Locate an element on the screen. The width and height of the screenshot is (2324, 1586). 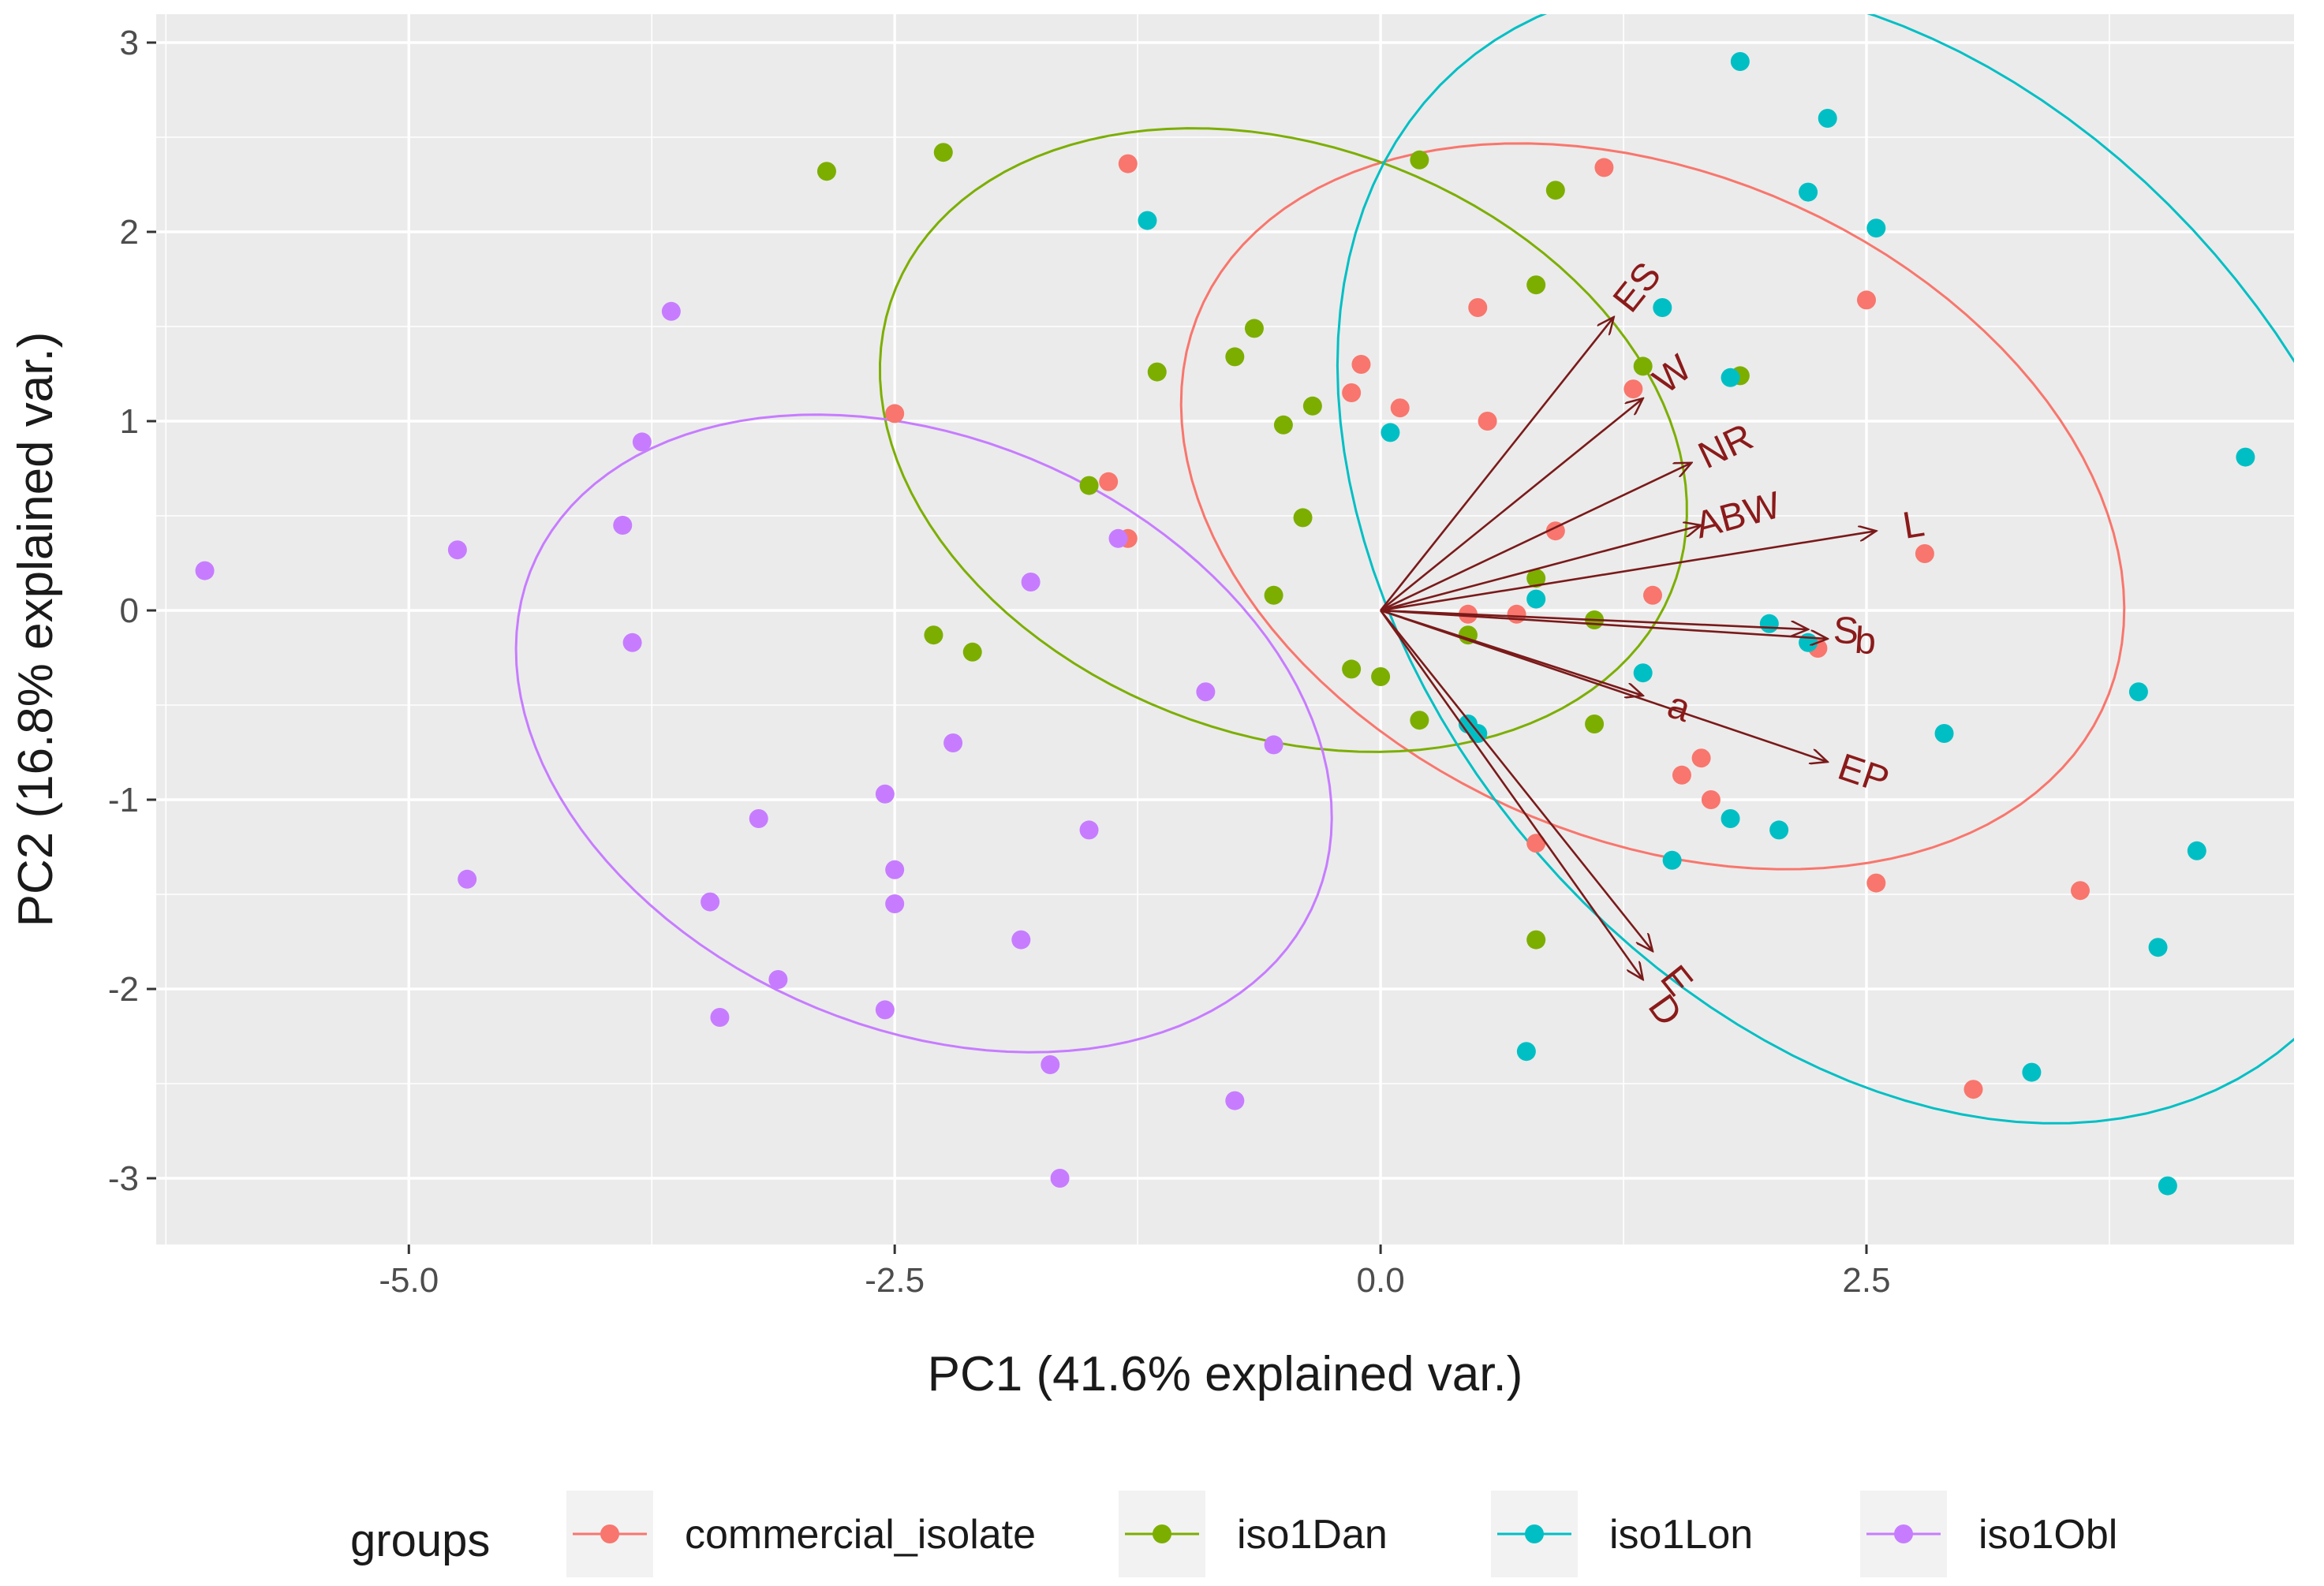
loading-arrow-ABW is located at coordinates (1541, 568).